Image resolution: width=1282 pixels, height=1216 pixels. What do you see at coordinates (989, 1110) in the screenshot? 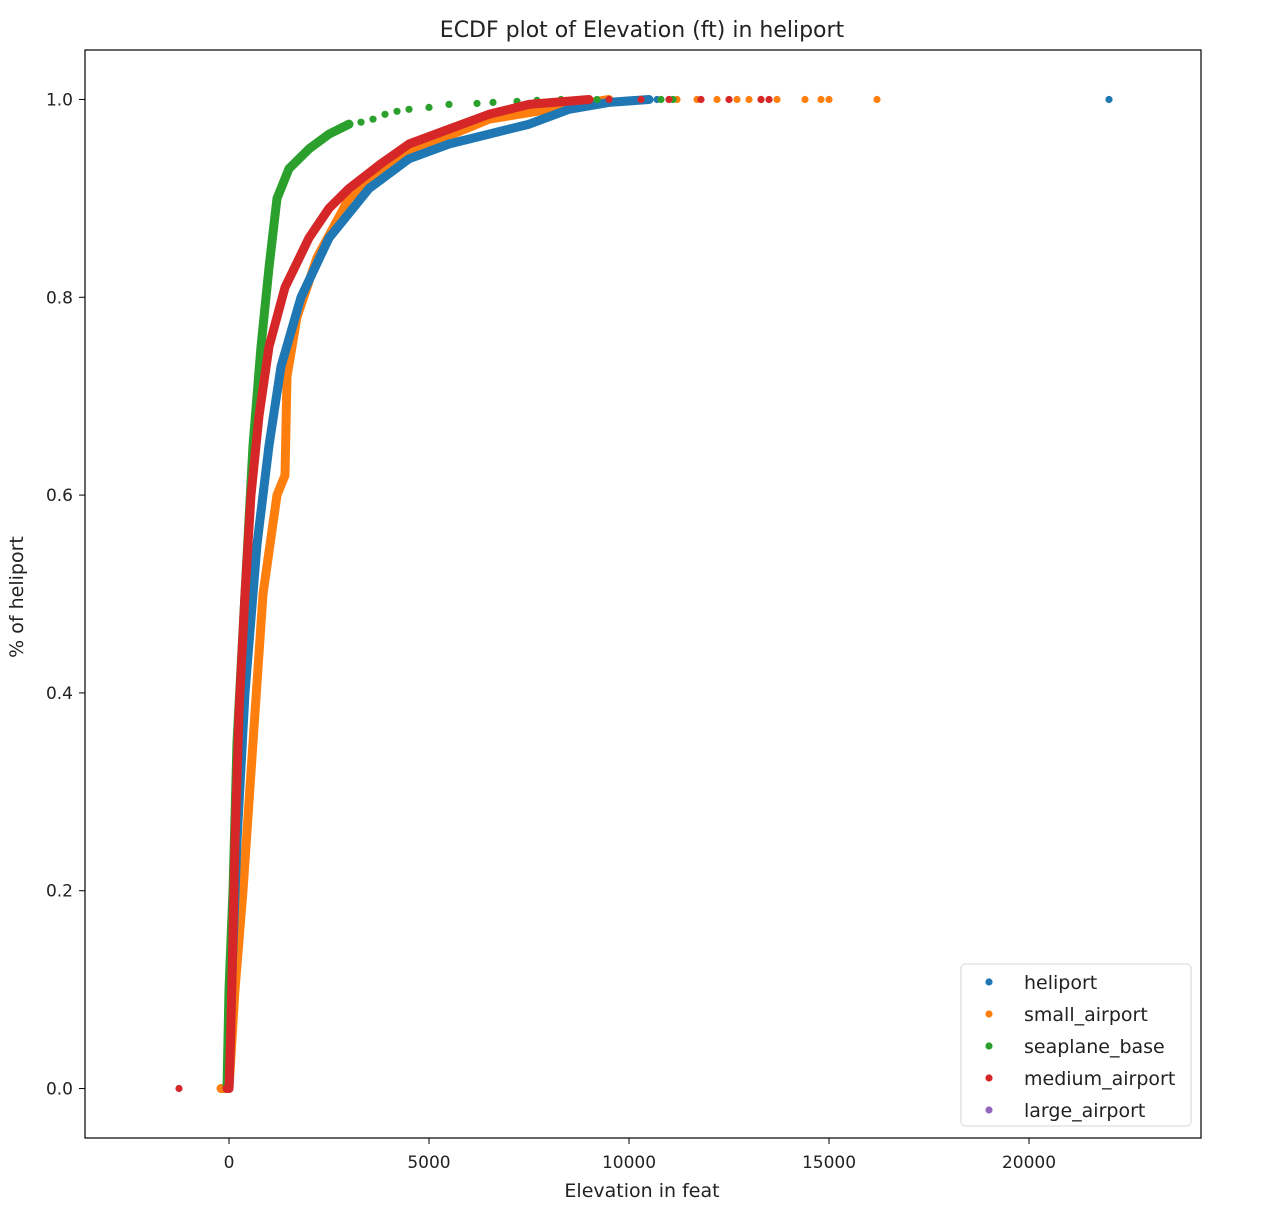
I see `legend-marker-large_airport` at bounding box center [989, 1110].